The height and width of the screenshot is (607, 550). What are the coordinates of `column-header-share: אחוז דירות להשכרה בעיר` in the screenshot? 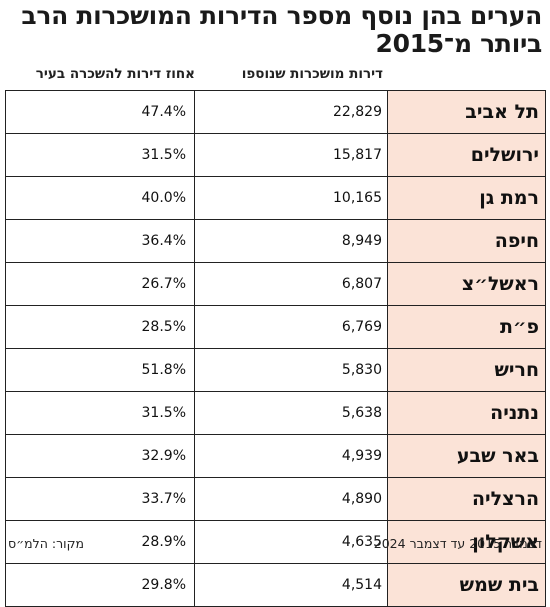 It's located at (115, 74).